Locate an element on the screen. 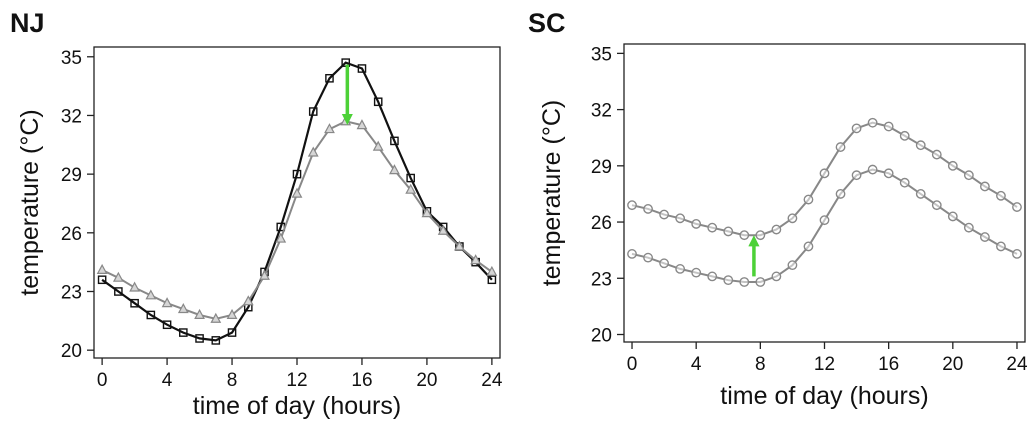 This screenshot has width=1028, height=423. panel-title-nj: NJ is located at coordinates (27, 23).